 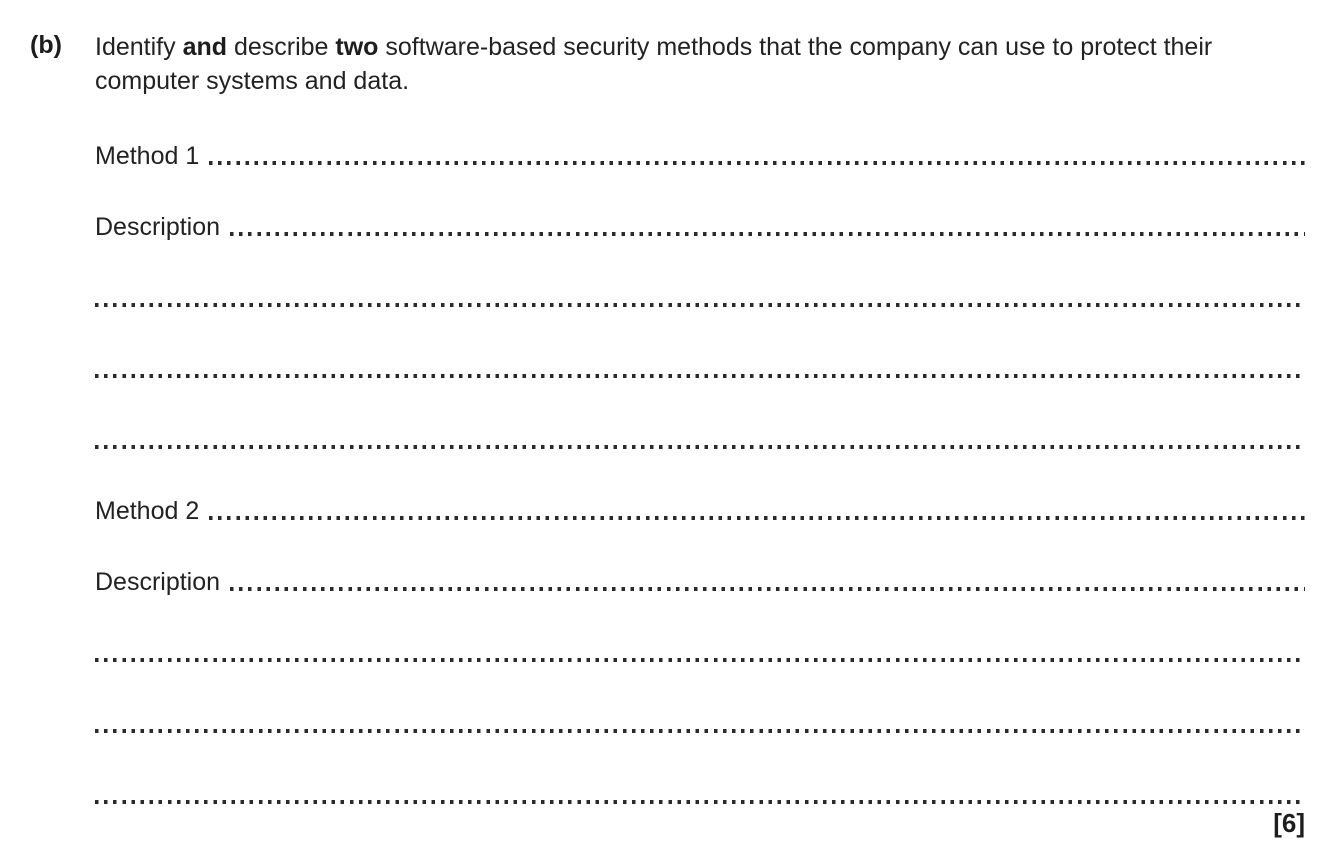 What do you see at coordinates (700, 582) in the screenshot?
I see `answer-line-description-2: Description` at bounding box center [700, 582].